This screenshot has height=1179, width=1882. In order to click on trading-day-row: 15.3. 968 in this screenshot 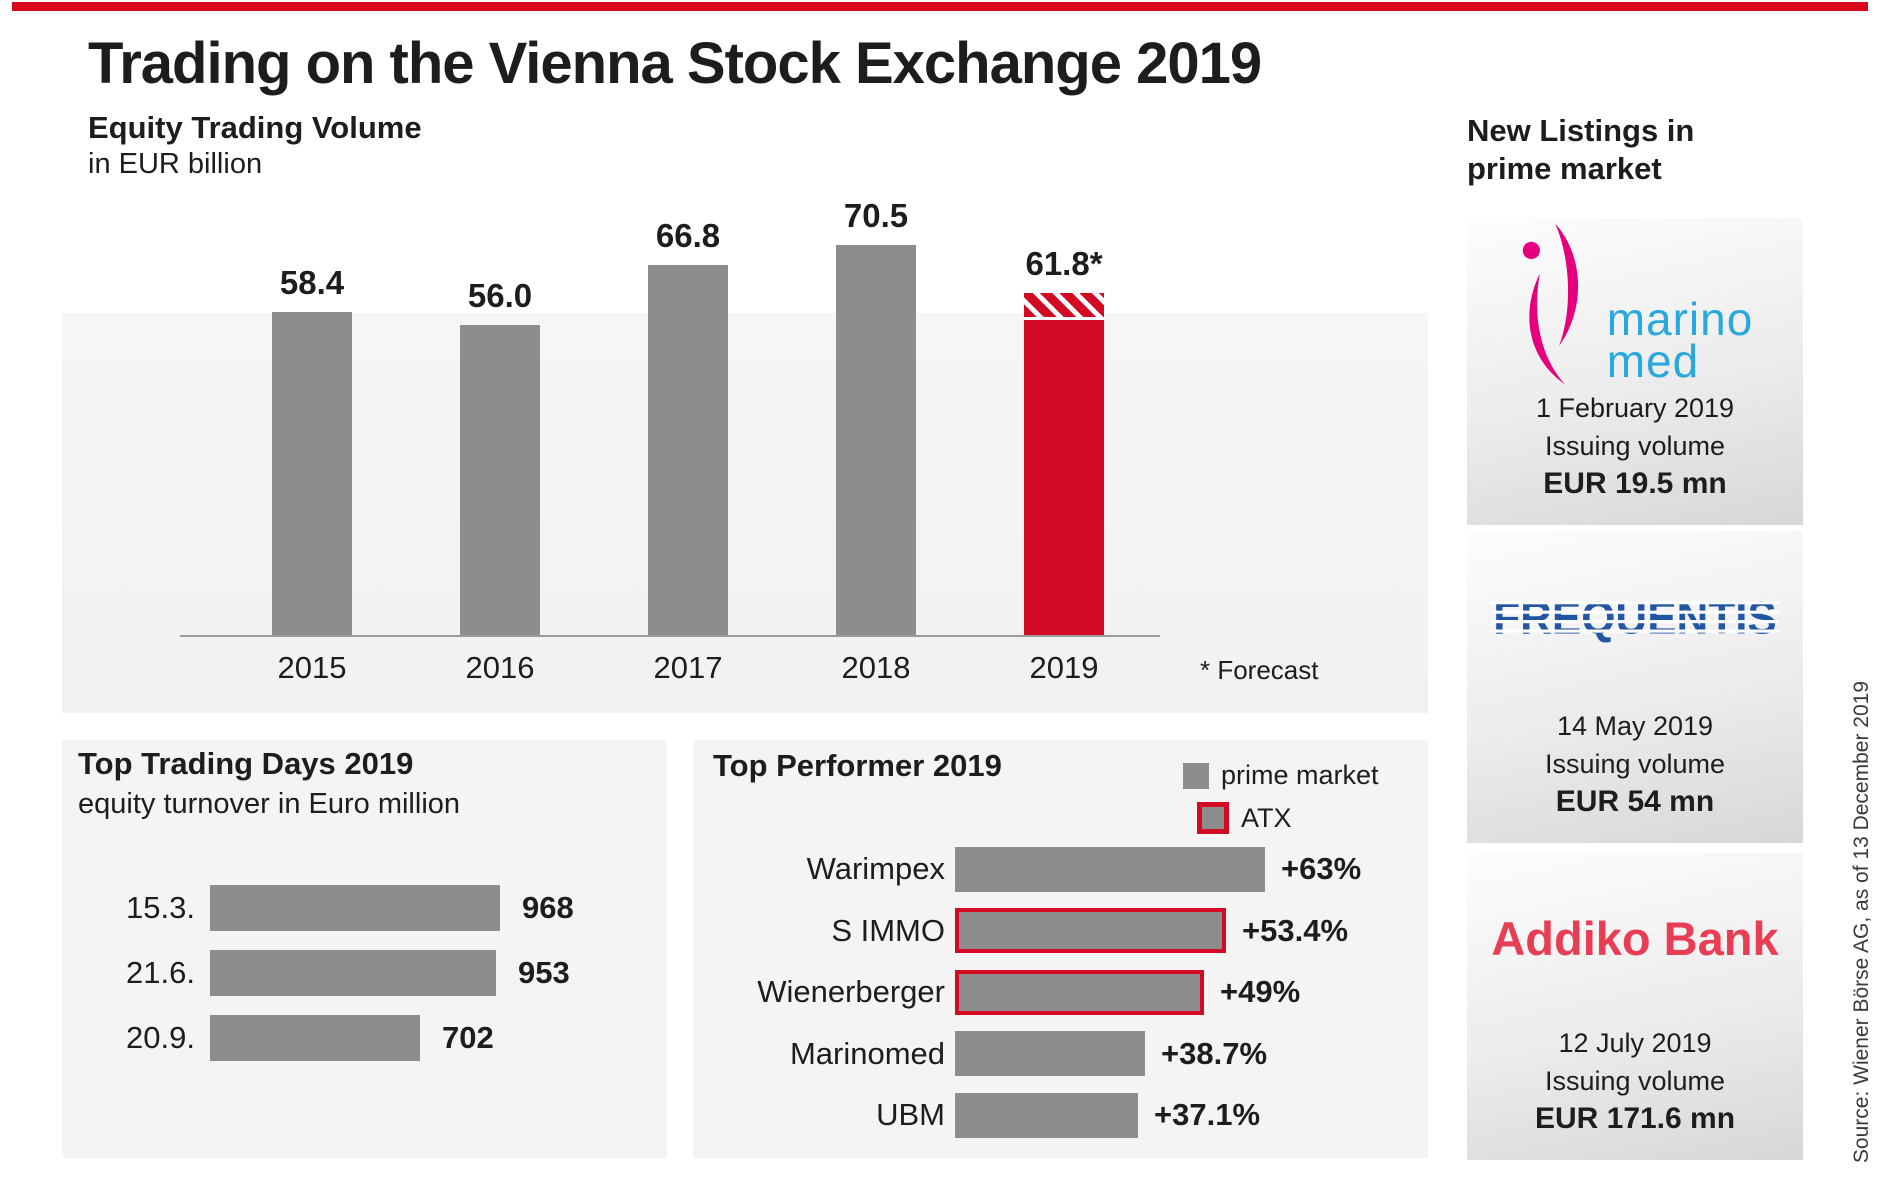, I will do `click(364, 908)`.